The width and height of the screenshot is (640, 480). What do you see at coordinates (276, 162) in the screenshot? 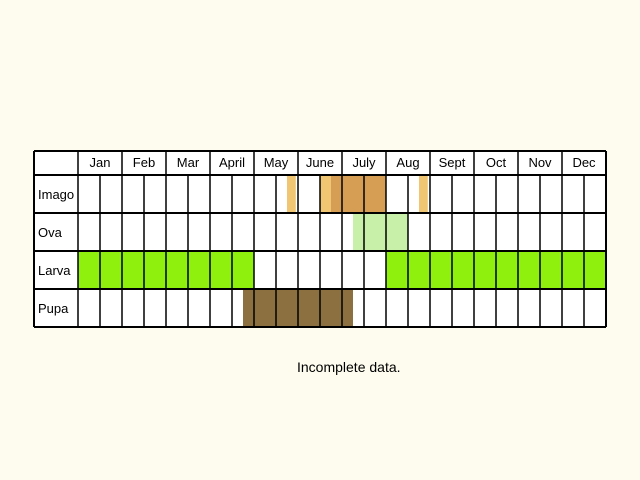
I see `month-label-may: May` at bounding box center [276, 162].